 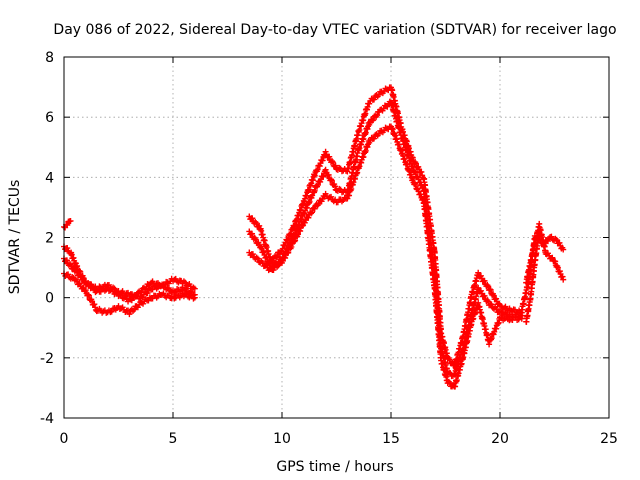 I want to click on y-tick-label: 8, so click(x=49, y=58).